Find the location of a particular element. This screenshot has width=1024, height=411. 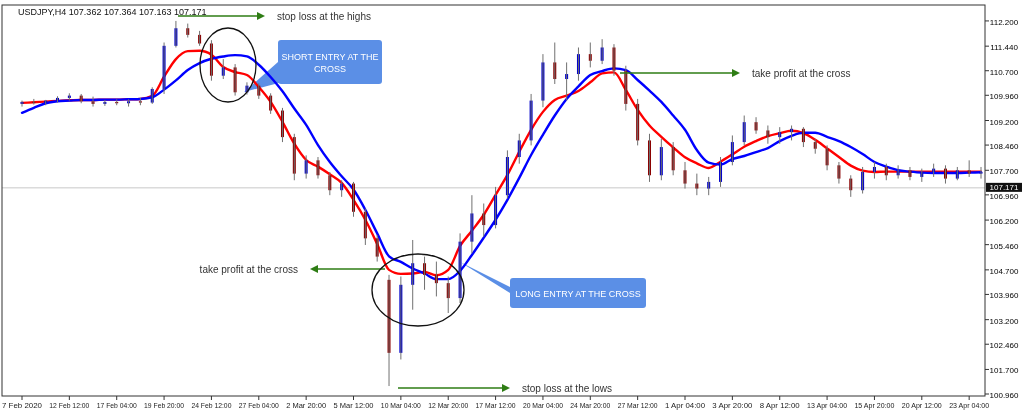

x-tick-label: 20 Mar 04:00 is located at coordinates (546, 405).